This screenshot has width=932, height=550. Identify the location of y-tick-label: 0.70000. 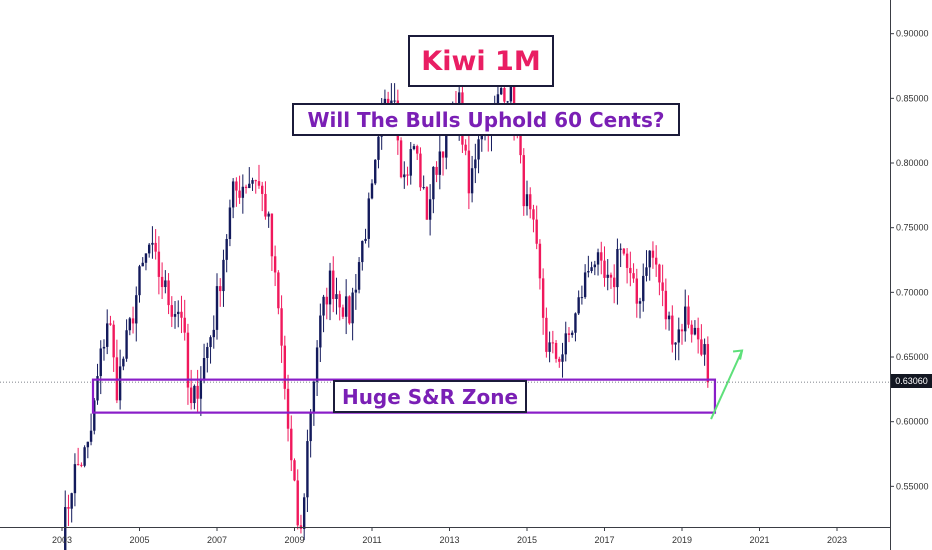
(912, 292).